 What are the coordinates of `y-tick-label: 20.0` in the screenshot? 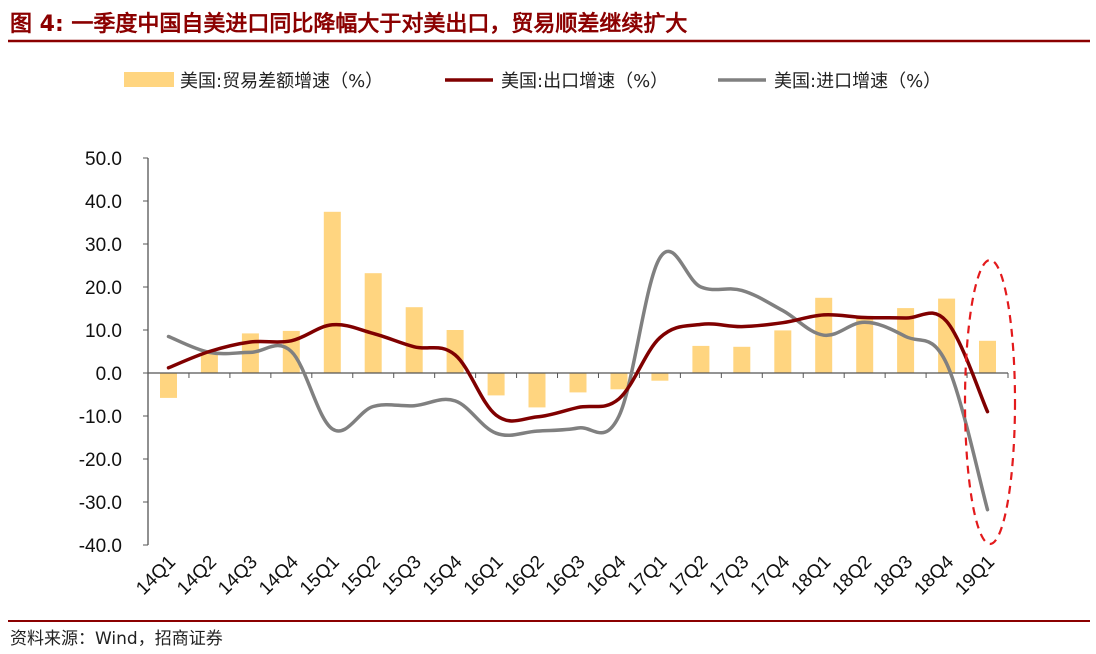 It's located at (103, 288).